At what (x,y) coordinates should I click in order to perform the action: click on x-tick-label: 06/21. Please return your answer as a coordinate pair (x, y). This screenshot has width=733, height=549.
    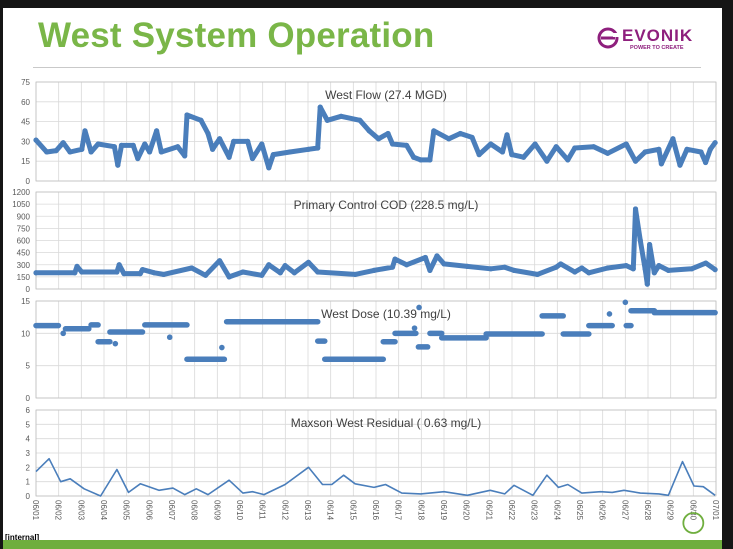
    Looking at the image, I should click on (488, 510).